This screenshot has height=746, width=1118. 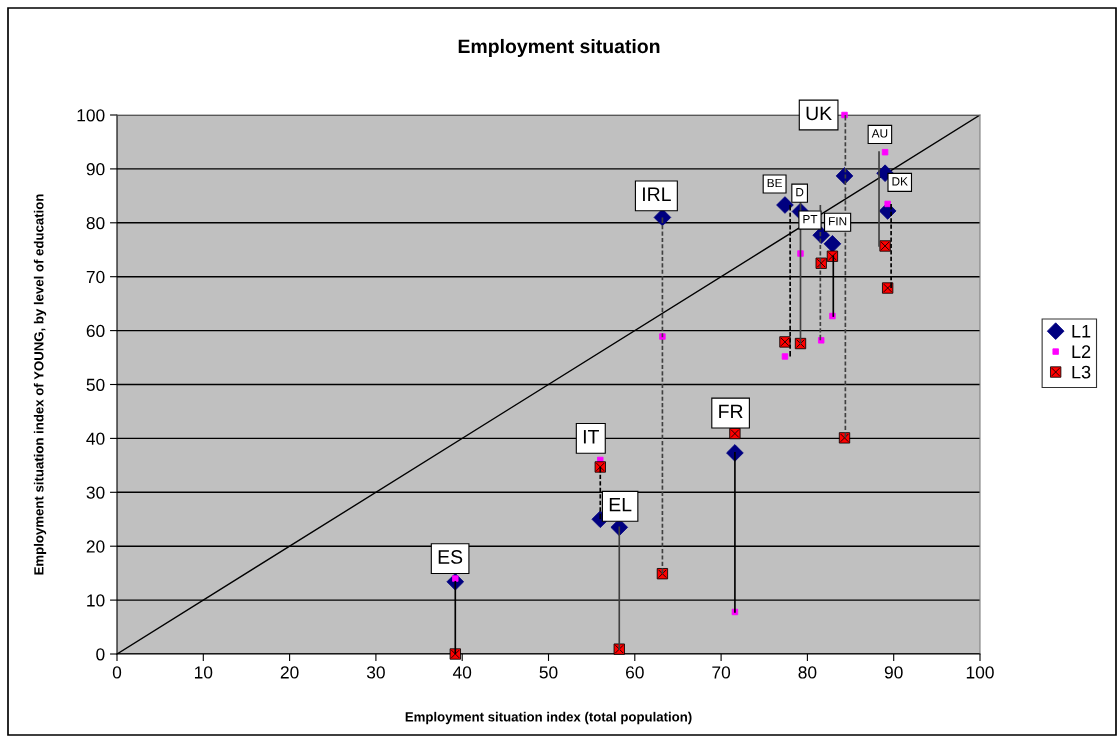 What do you see at coordinates (100, 654) in the screenshot?
I see `y-tick-label: 0` at bounding box center [100, 654].